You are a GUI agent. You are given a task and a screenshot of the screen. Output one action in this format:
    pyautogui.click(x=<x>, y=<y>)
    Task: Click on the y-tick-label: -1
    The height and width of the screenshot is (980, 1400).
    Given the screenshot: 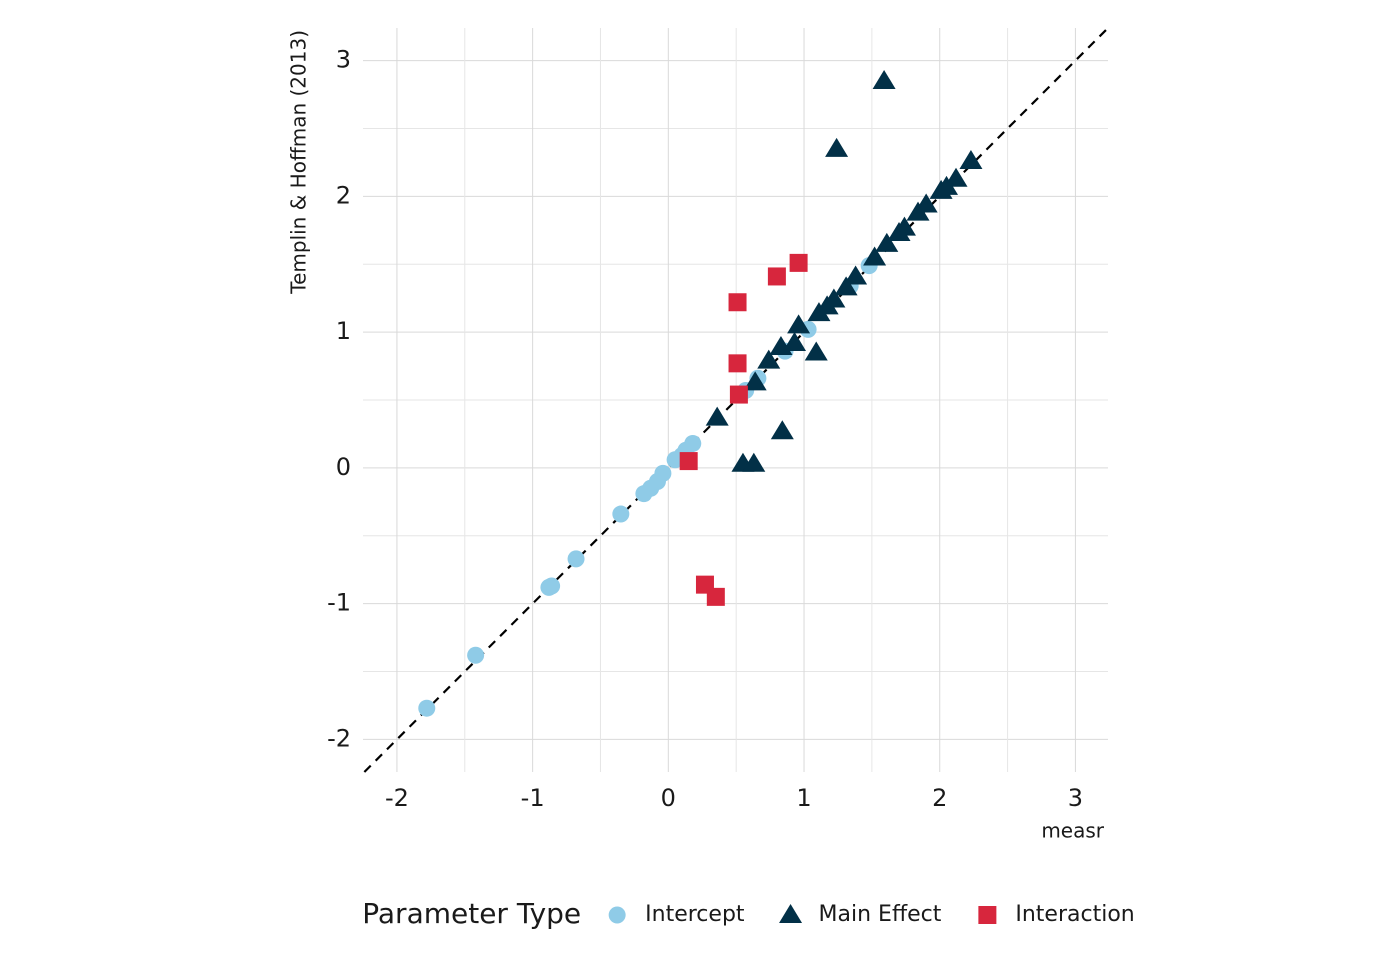 What is the action you would take?
    pyautogui.click(x=339, y=603)
    